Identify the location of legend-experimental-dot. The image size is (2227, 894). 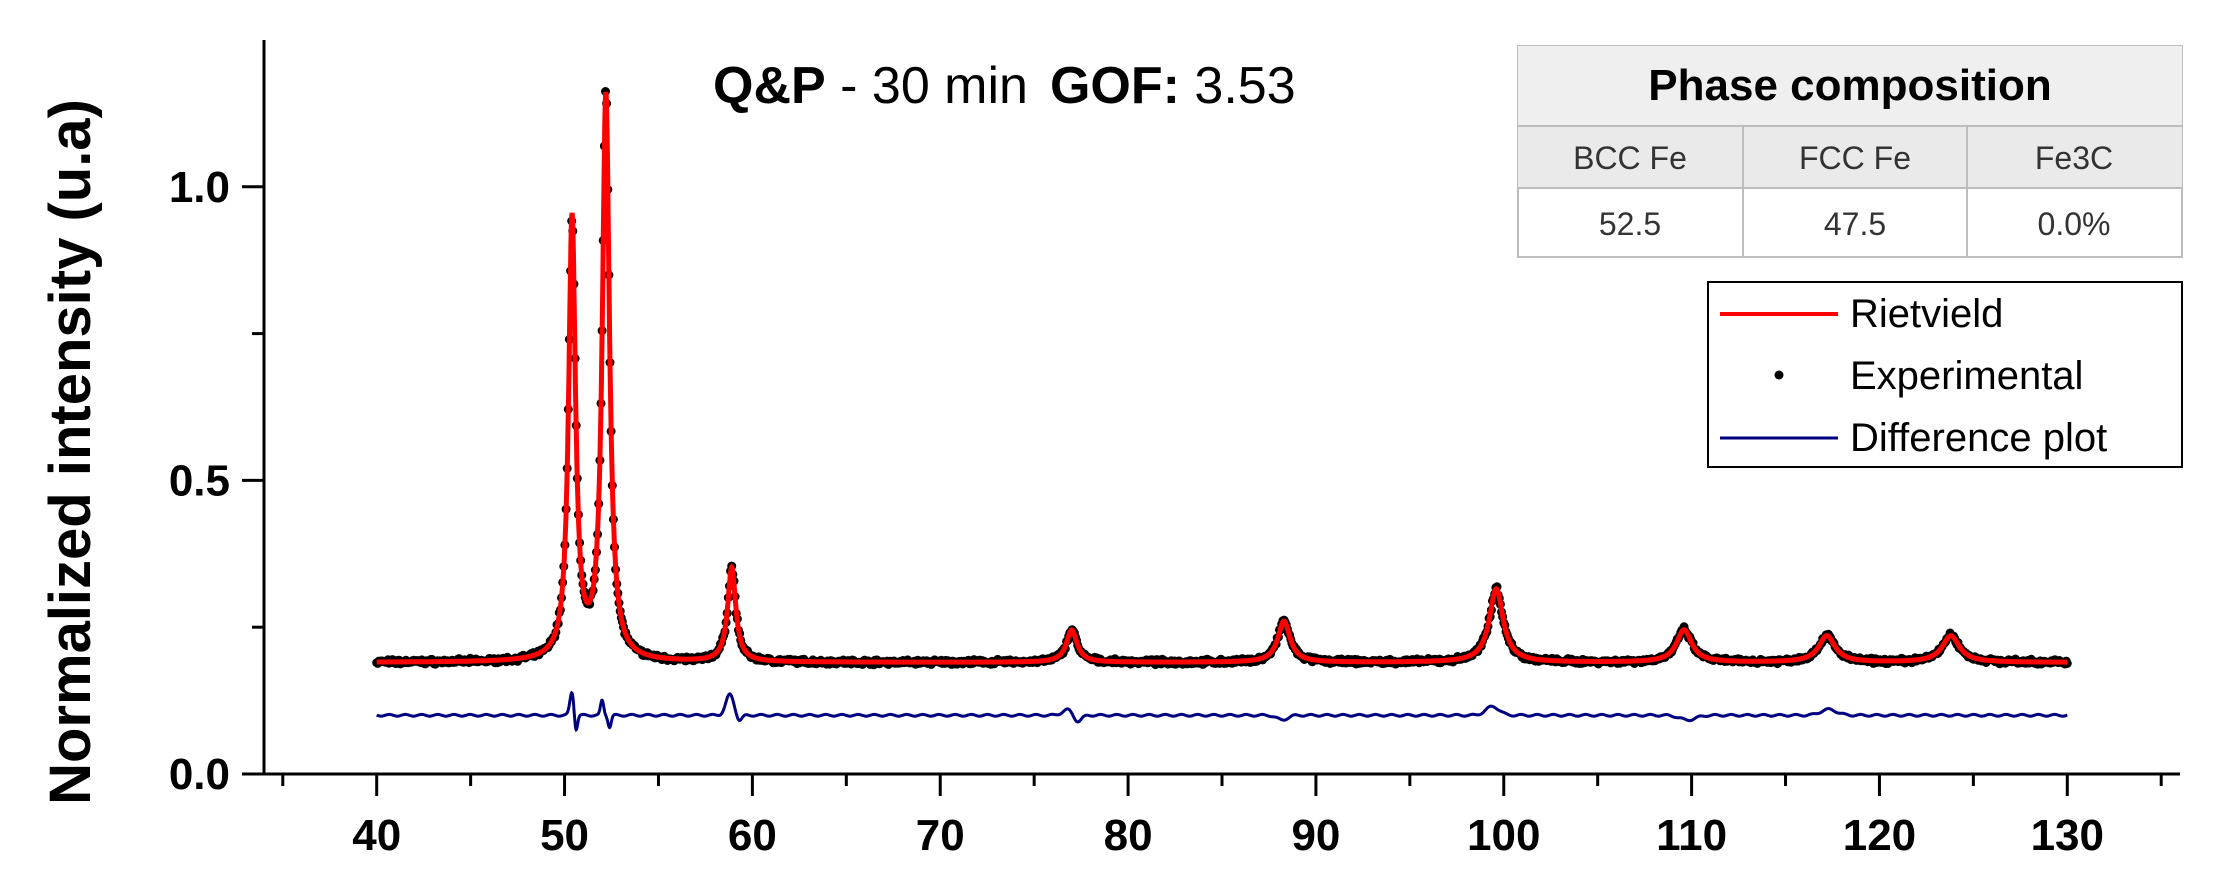
(1779, 375).